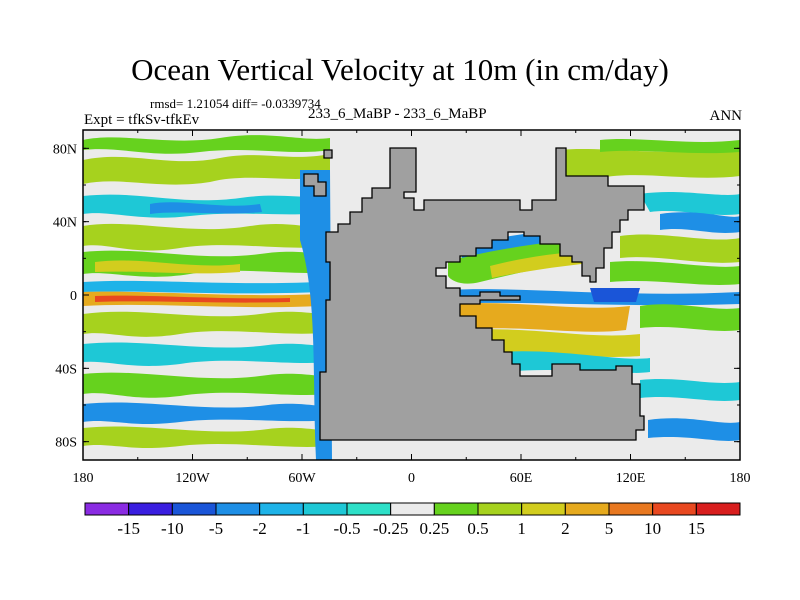 The image size is (800, 600). Describe the element at coordinates (726, 116) in the screenshot. I see `season-label: ANN` at that location.